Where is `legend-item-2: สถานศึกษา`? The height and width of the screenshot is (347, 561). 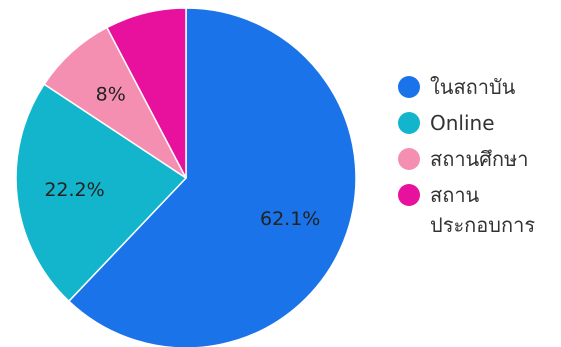
legend-item-2: สถานศึกษา is located at coordinates (478, 159).